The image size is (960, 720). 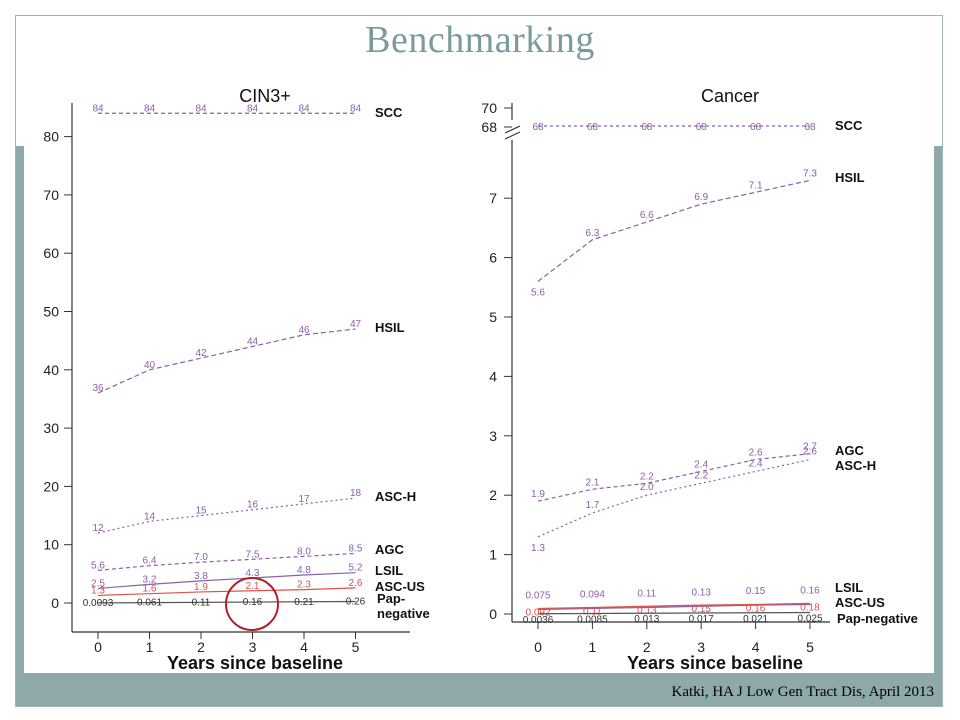 I want to click on side-accent-bar-right, so click(x=938, y=410).